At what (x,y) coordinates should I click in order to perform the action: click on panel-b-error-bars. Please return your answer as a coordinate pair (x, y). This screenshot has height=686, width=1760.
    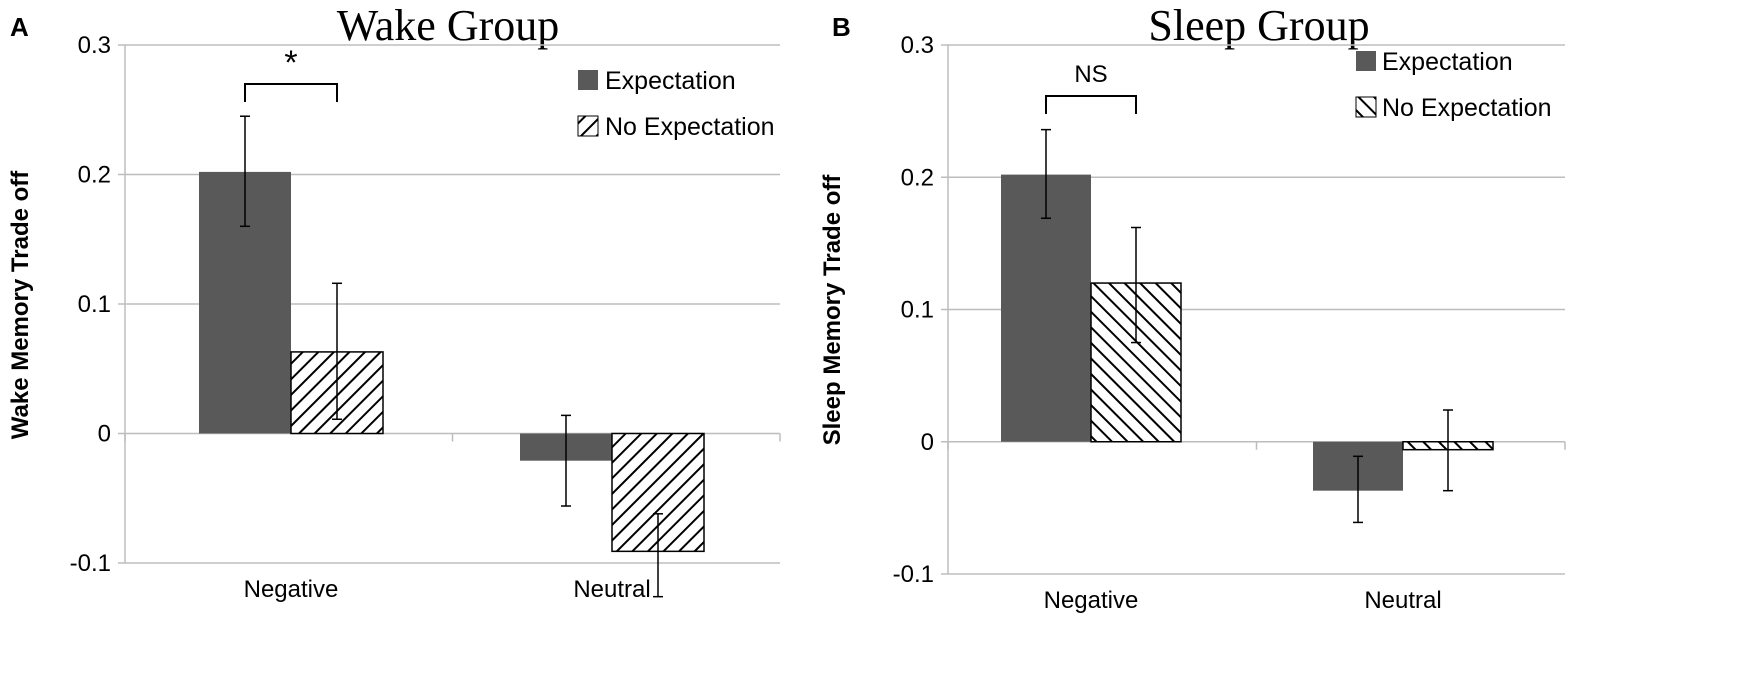
    Looking at the image, I should click on (1247, 326).